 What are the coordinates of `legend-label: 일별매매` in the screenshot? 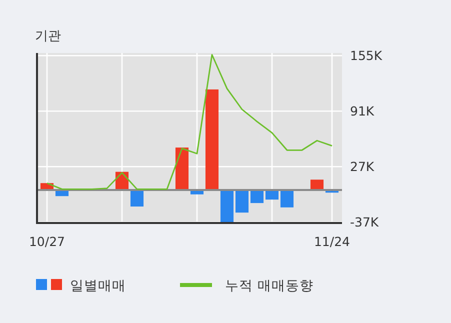 It's located at (98, 286).